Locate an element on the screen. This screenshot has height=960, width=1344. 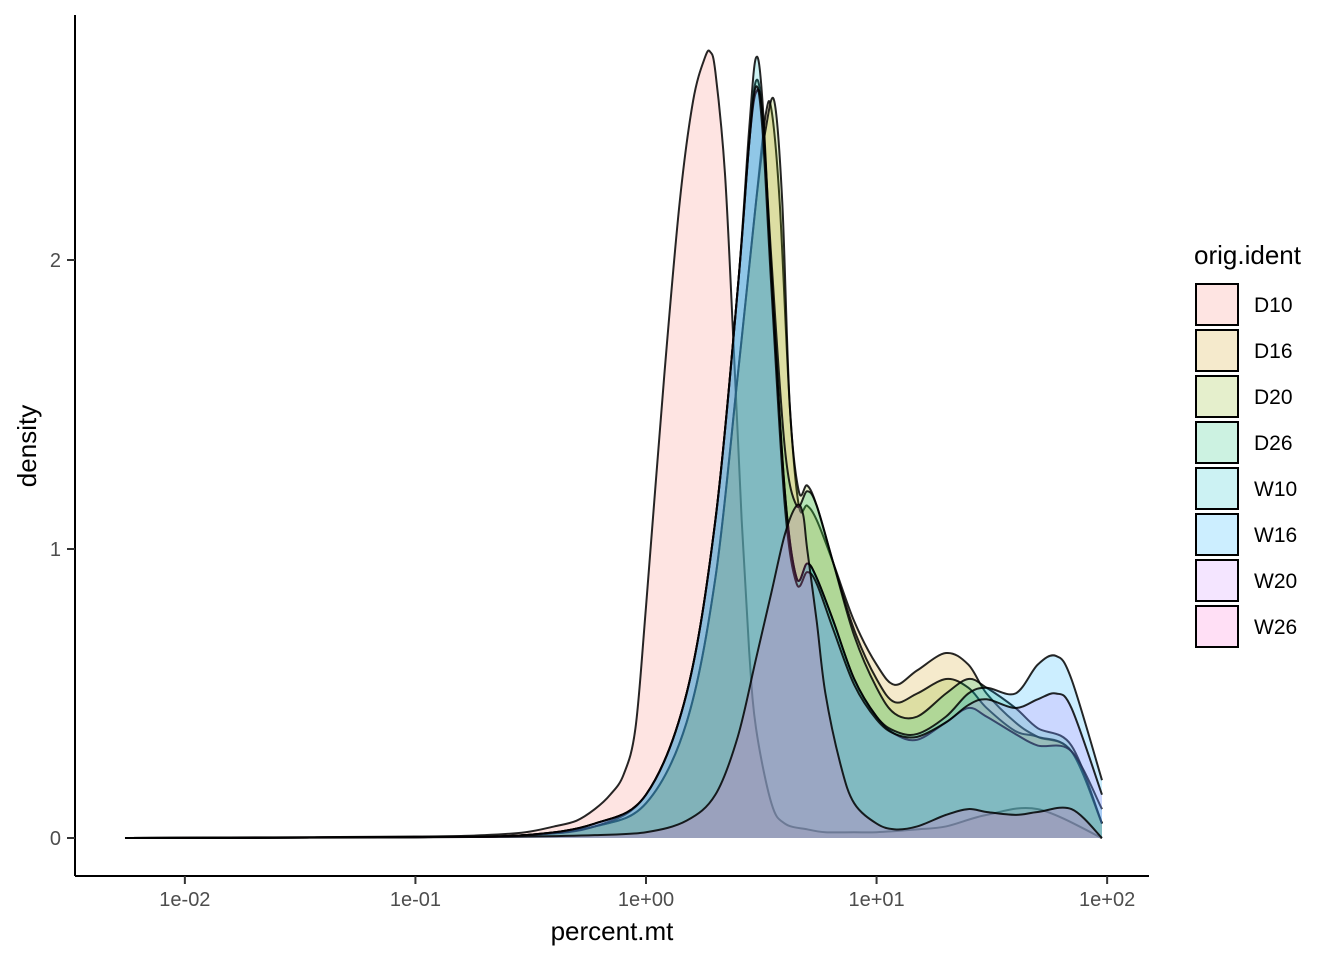
x-tick-label: 1e+00 is located at coordinates (646, 900).